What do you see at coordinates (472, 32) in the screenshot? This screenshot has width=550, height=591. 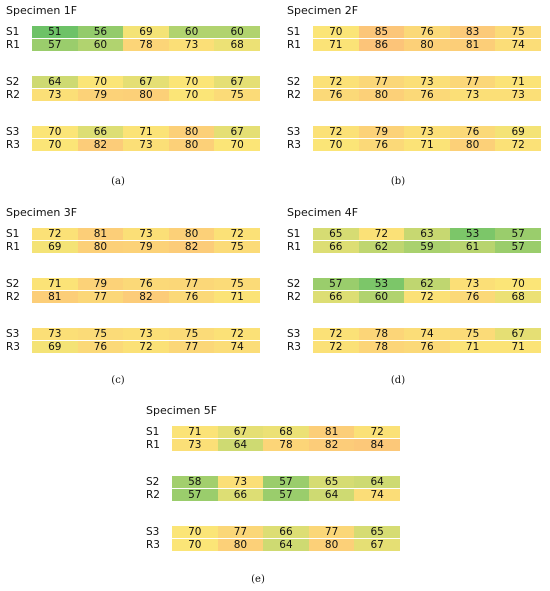 I see `heatmap-cell: 83` at bounding box center [472, 32].